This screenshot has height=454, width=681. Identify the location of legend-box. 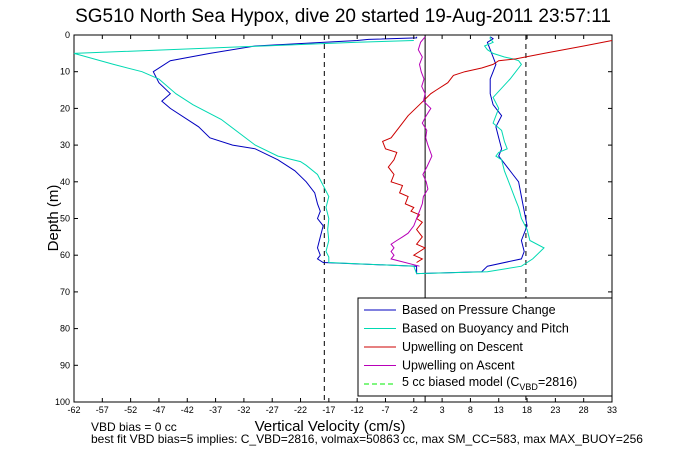
(485, 347).